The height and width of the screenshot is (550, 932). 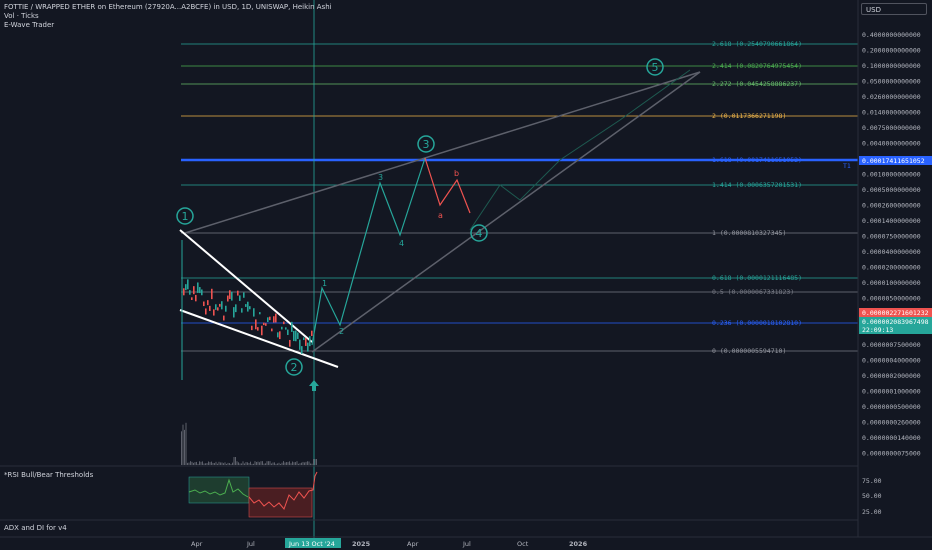 What do you see at coordinates (891, 113) in the screenshot?
I see `price-axis-label: 0.0140000000000` at bounding box center [891, 113].